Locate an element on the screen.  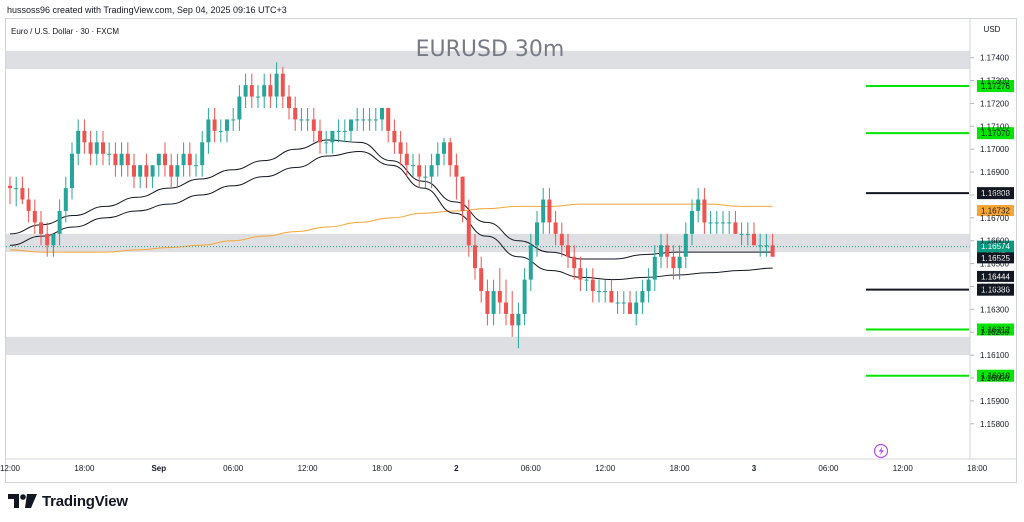
zone-band is located at coordinates (488, 346).